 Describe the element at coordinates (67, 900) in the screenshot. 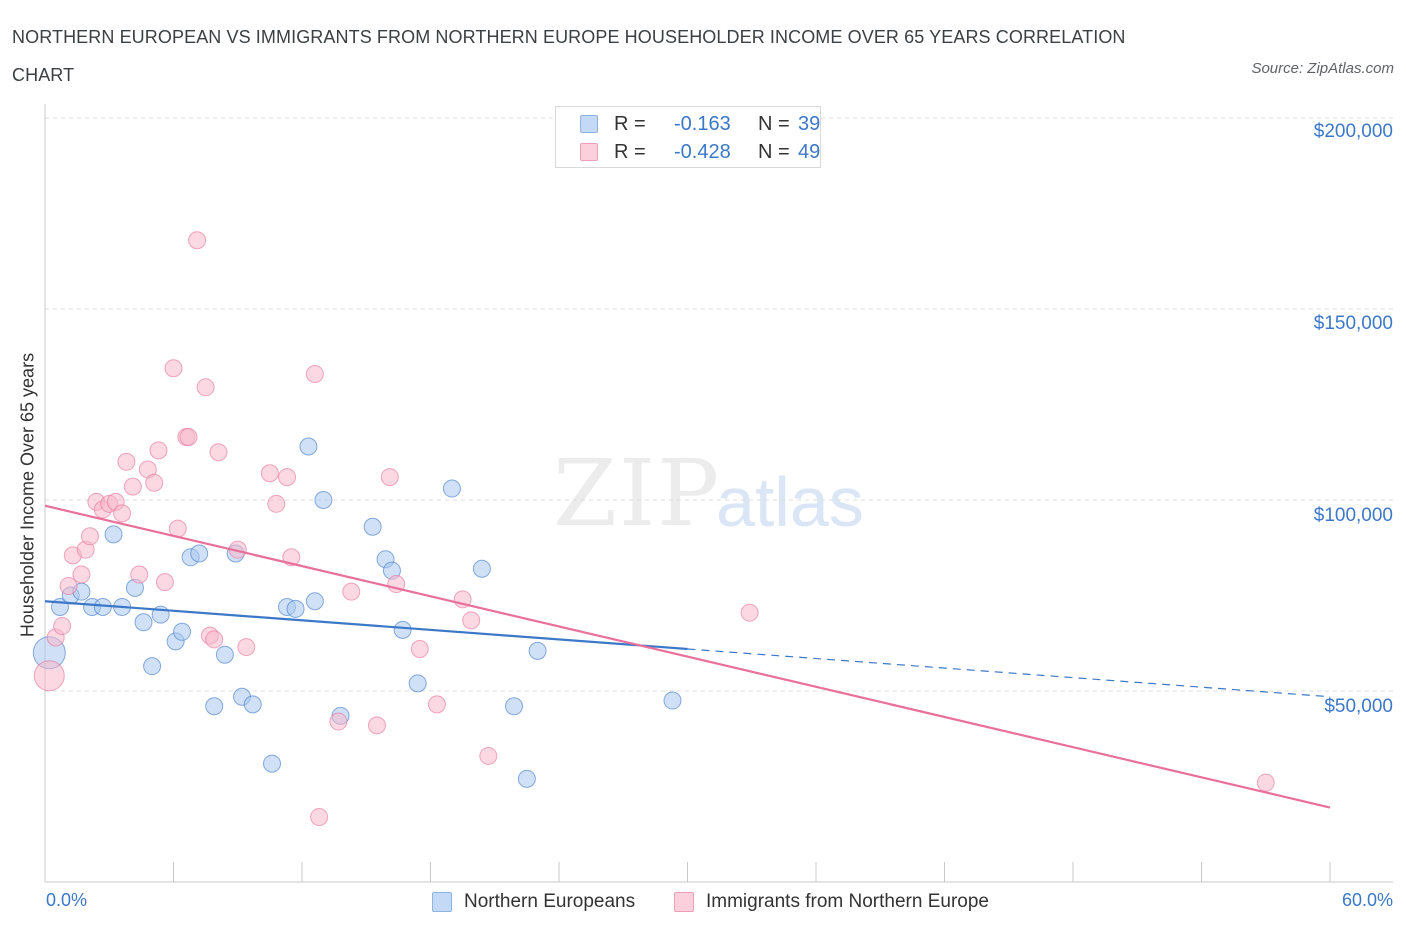

I see `x-tick-label-min: 0.0%` at that location.